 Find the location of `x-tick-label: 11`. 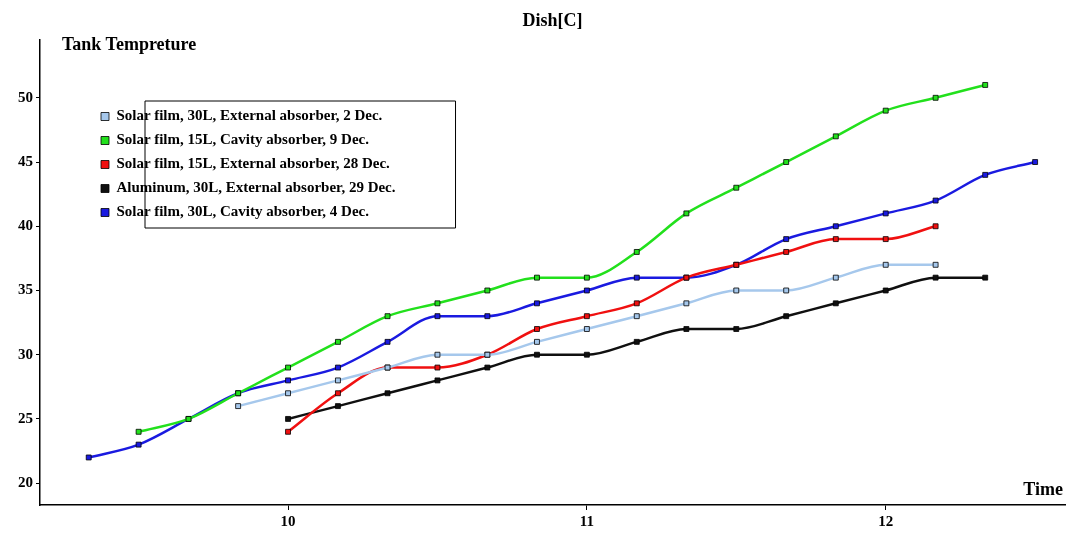

x-tick-label: 11 is located at coordinates (586, 520).